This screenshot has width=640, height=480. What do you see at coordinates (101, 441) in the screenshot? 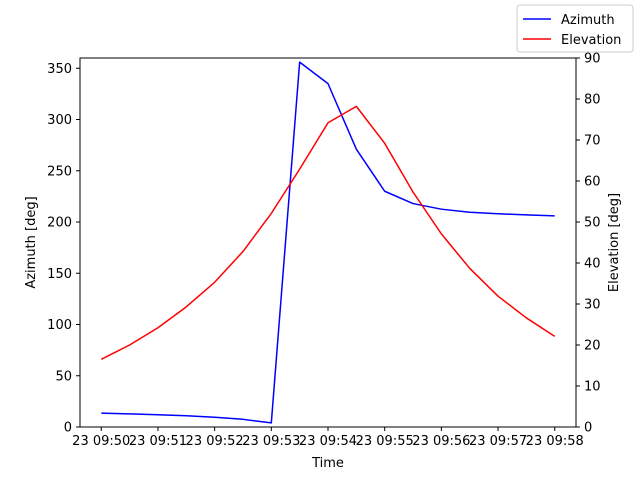
I see `x-tick-label: 23 09:50` at bounding box center [101, 441].